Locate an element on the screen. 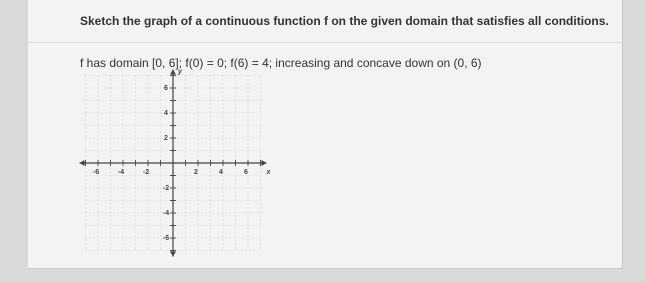  y-tick-label: 4 is located at coordinates (166, 113).